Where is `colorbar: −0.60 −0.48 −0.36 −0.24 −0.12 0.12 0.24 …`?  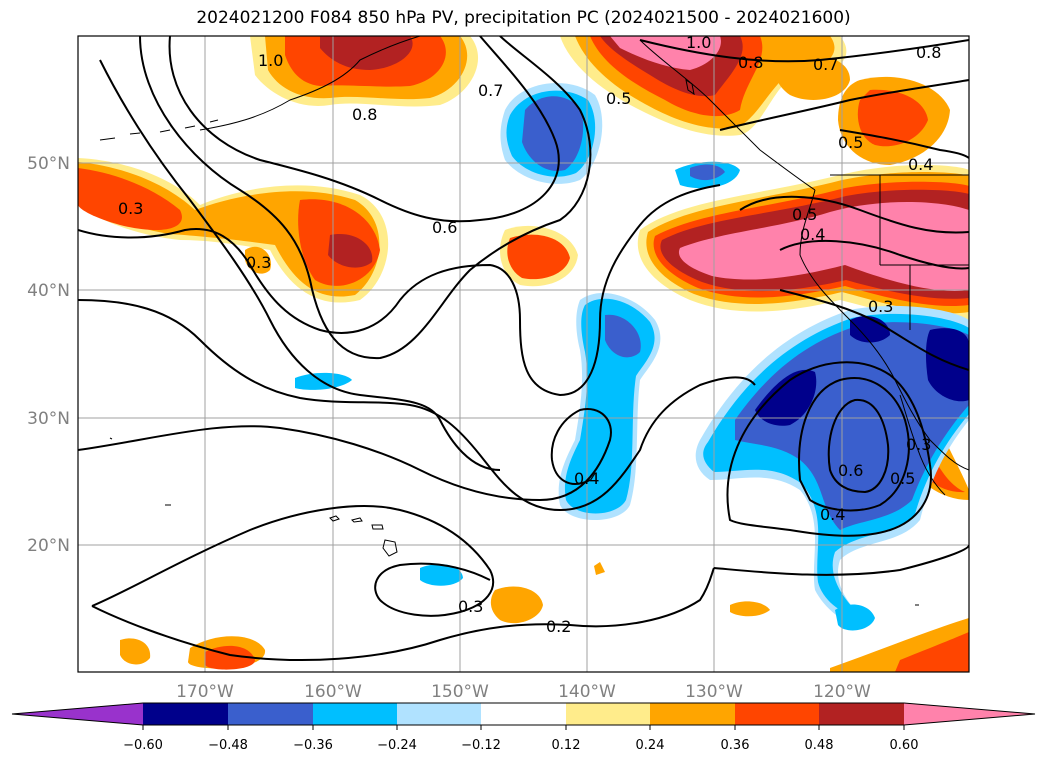 colorbar: −0.60 −0.48 −0.36 −0.24 −0.12 0.12 0.24 … is located at coordinates (523, 727).